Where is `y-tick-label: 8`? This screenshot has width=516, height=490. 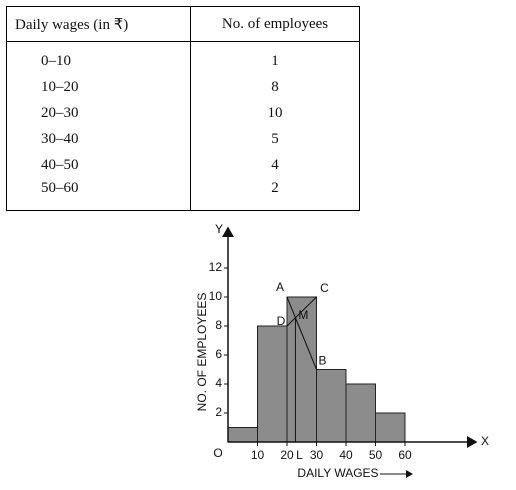
y-tick-label: 8 is located at coordinates (218, 325).